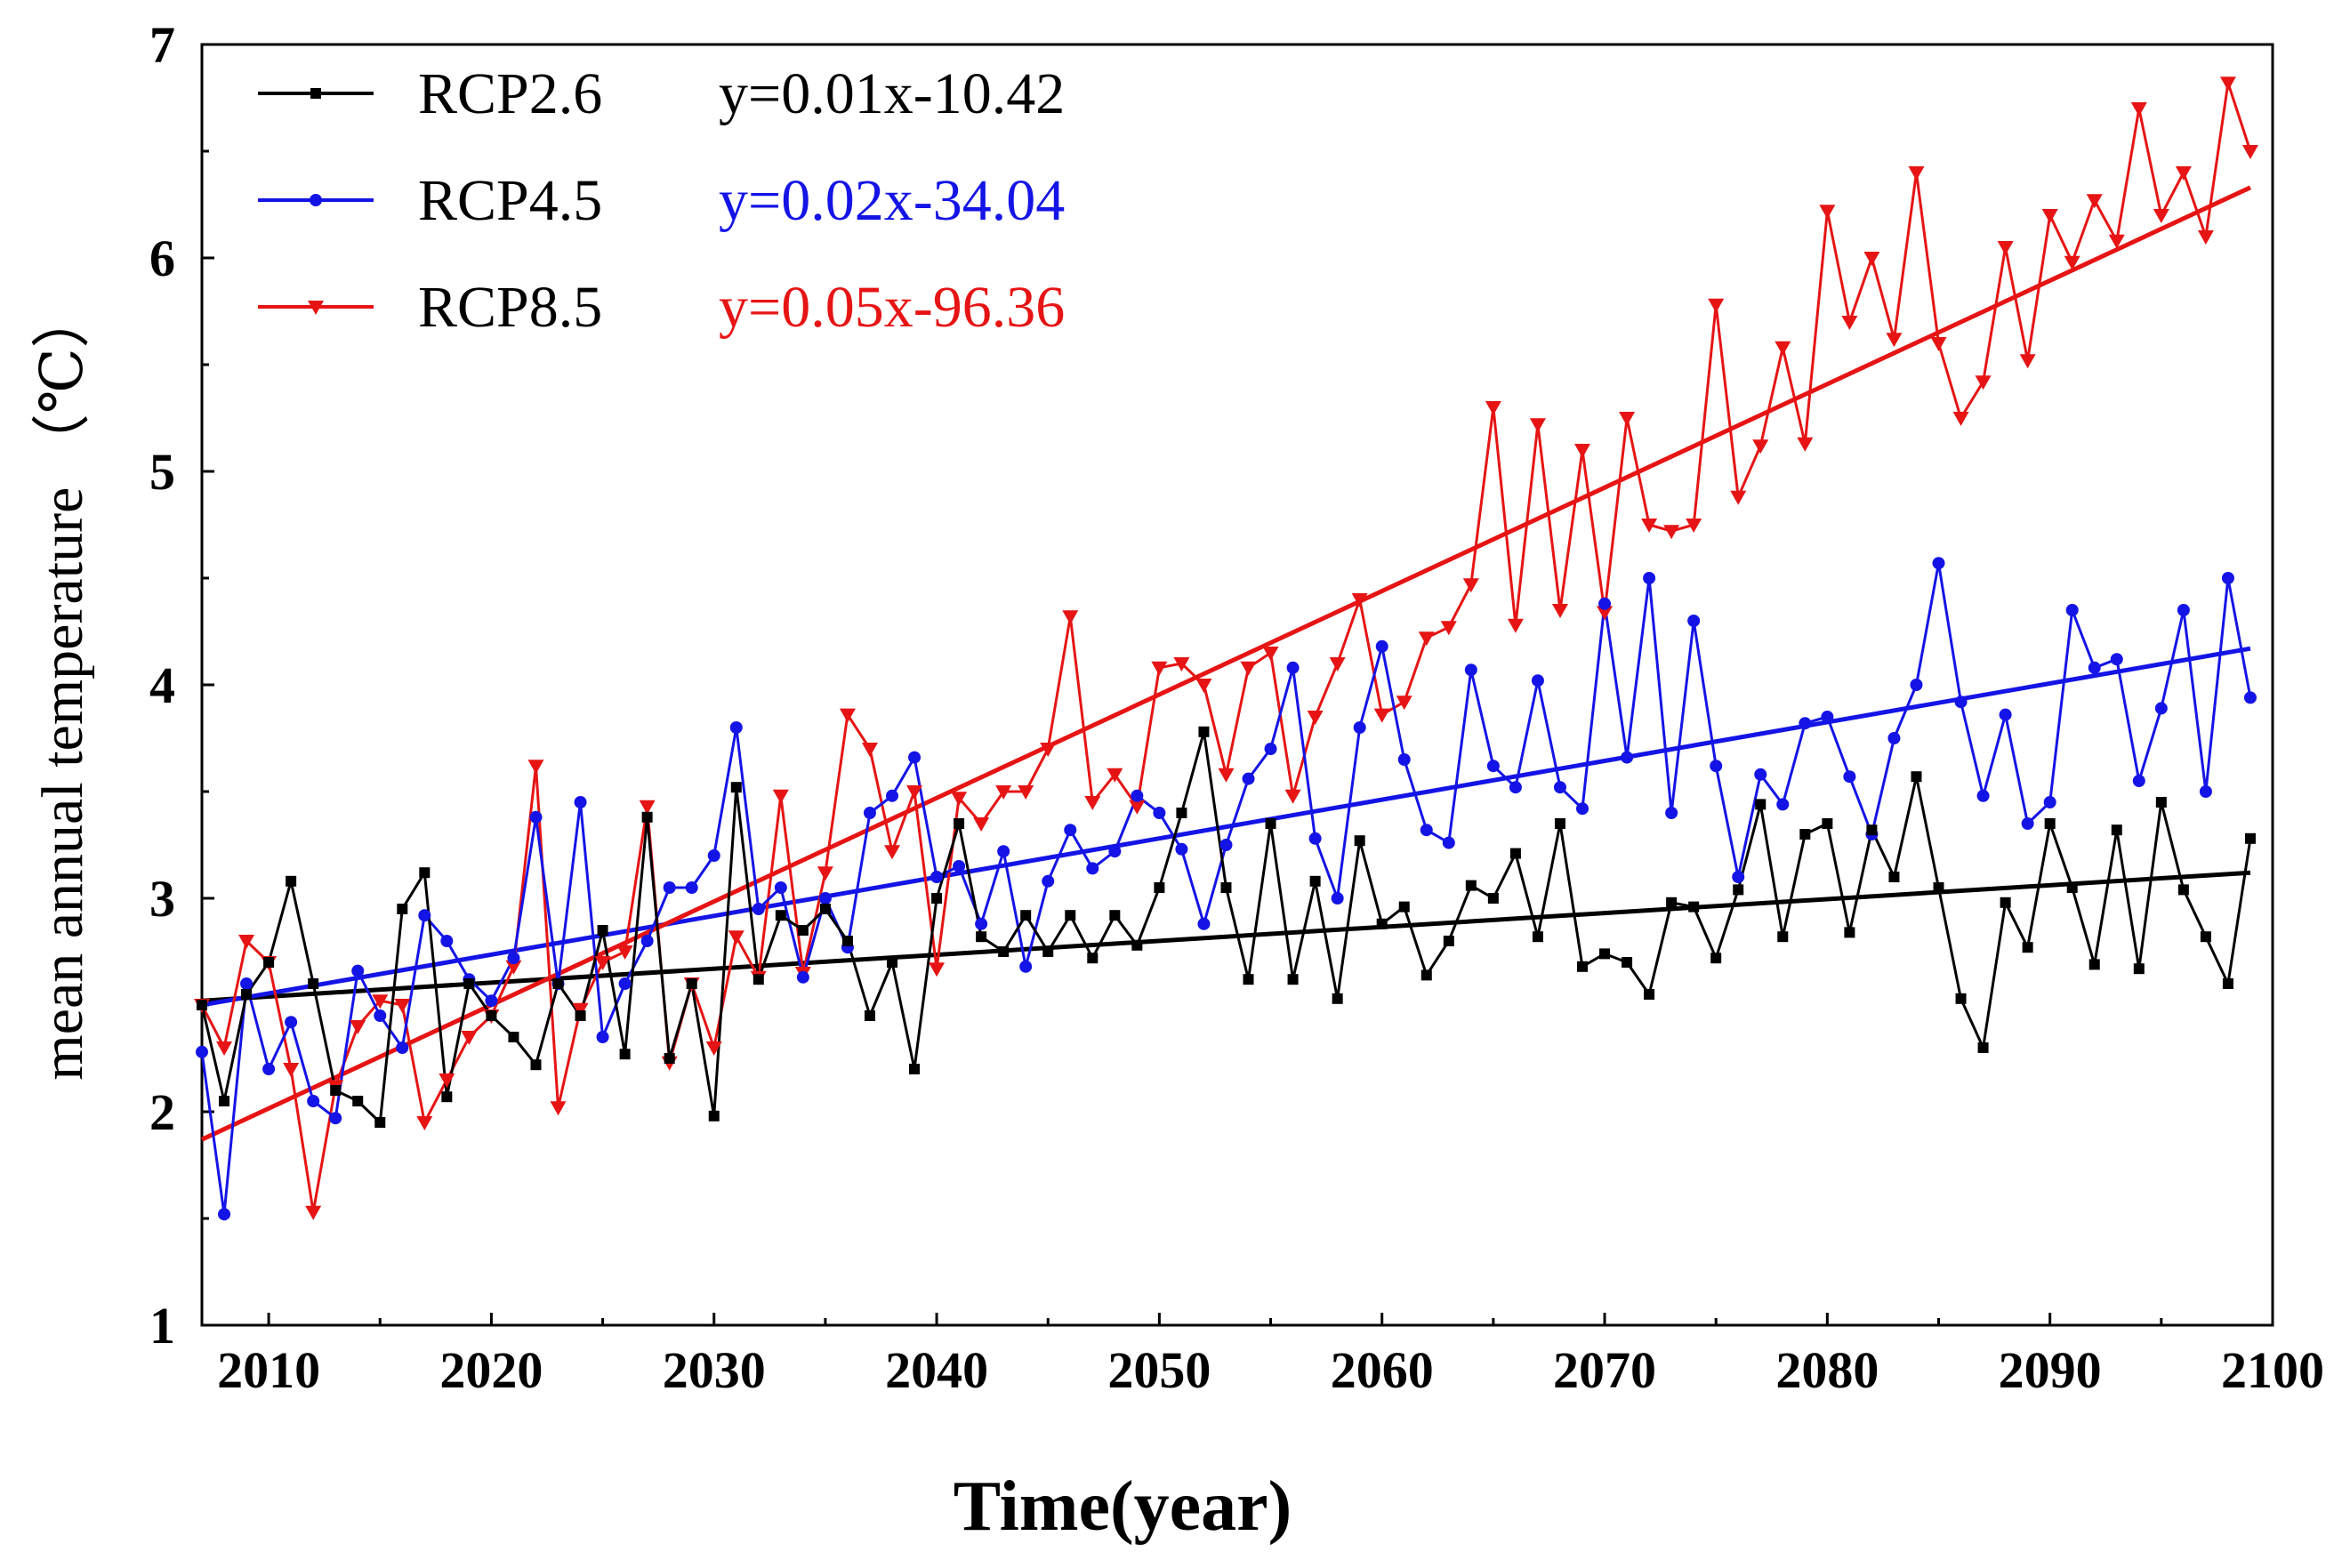 Image resolution: width=2350 pixels, height=1568 pixels. What do you see at coordinates (269, 1370) in the screenshot?
I see `x-tick-label: 2010` at bounding box center [269, 1370].